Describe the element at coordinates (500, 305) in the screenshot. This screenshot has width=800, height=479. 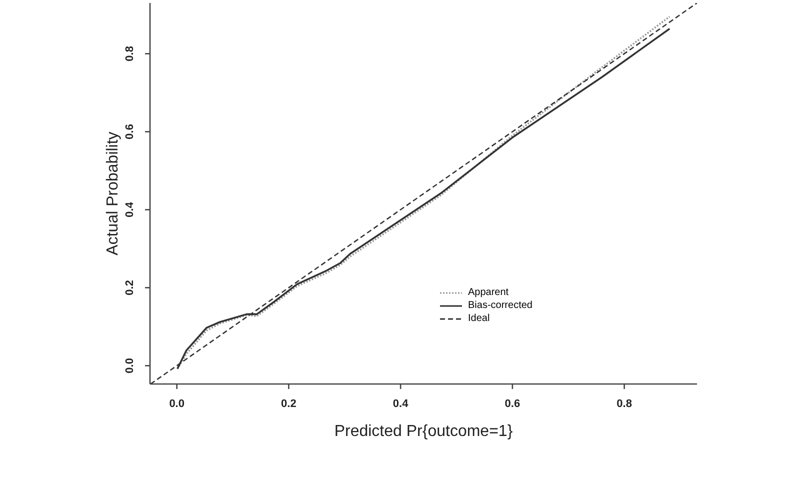
I see `legend-label: Bias-corrected` at that location.